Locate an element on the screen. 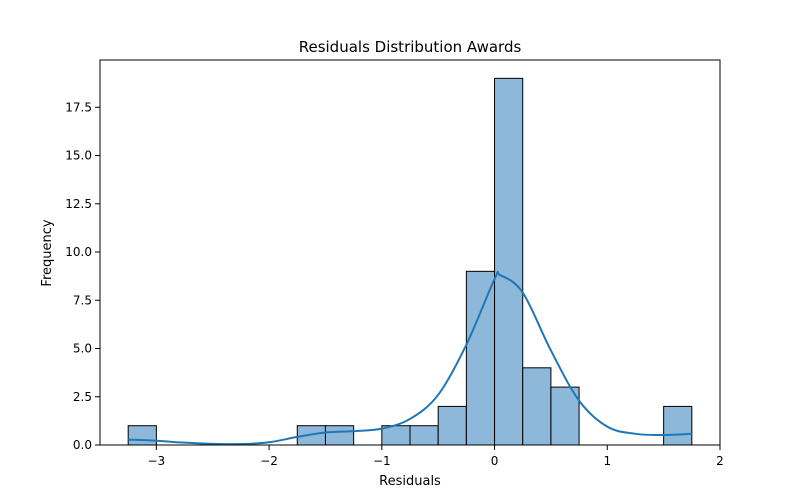  y-tick-label: 2.5 is located at coordinates (82, 397).